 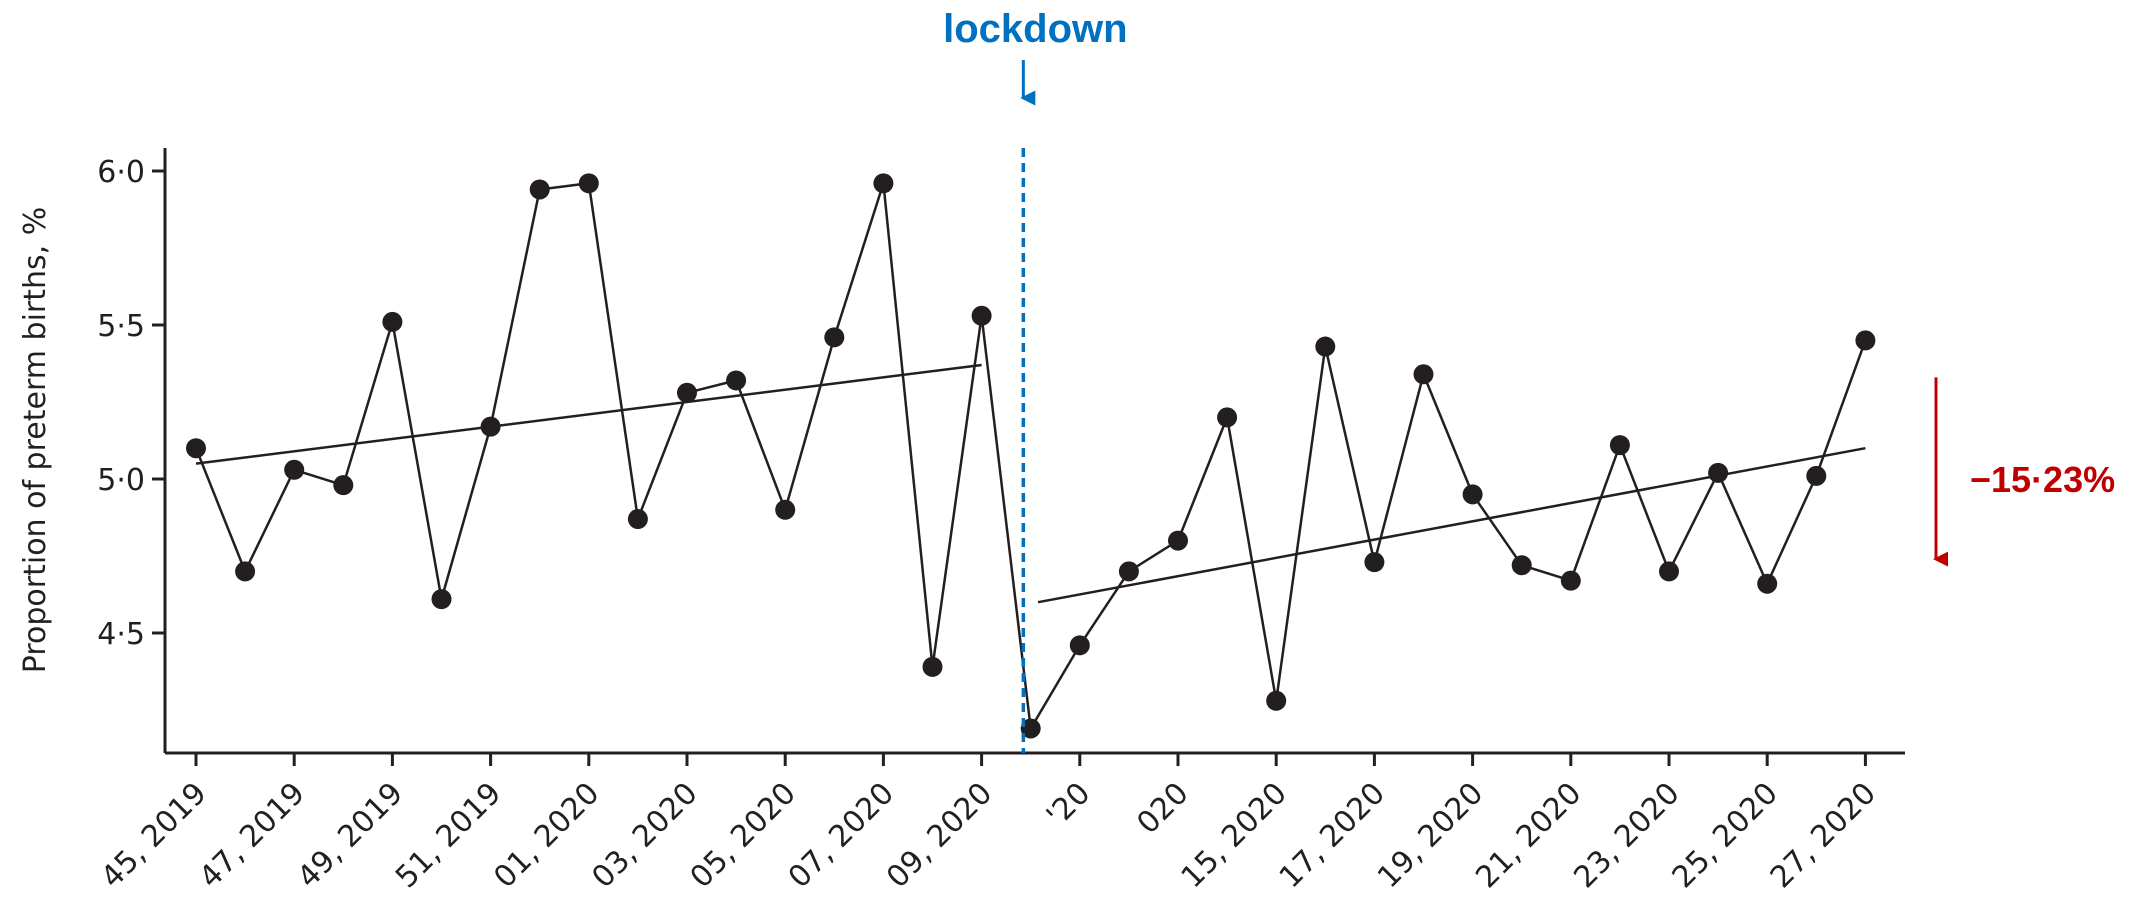 I want to click on effect-label: −15·23%, so click(x=2042, y=479).